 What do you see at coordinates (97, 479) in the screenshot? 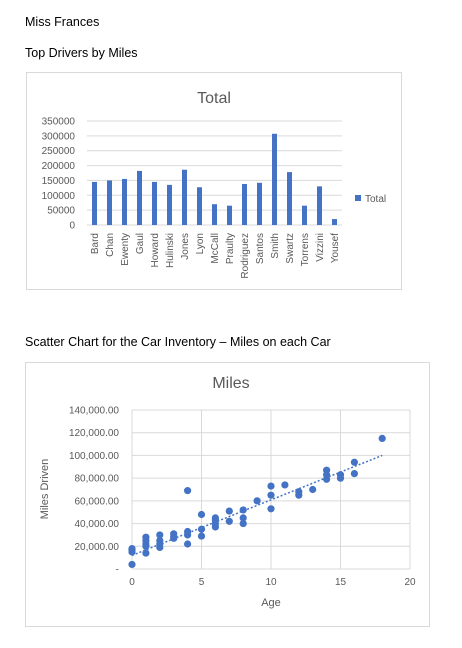
I see `y-tick-label: 80,000.00` at bounding box center [97, 479].